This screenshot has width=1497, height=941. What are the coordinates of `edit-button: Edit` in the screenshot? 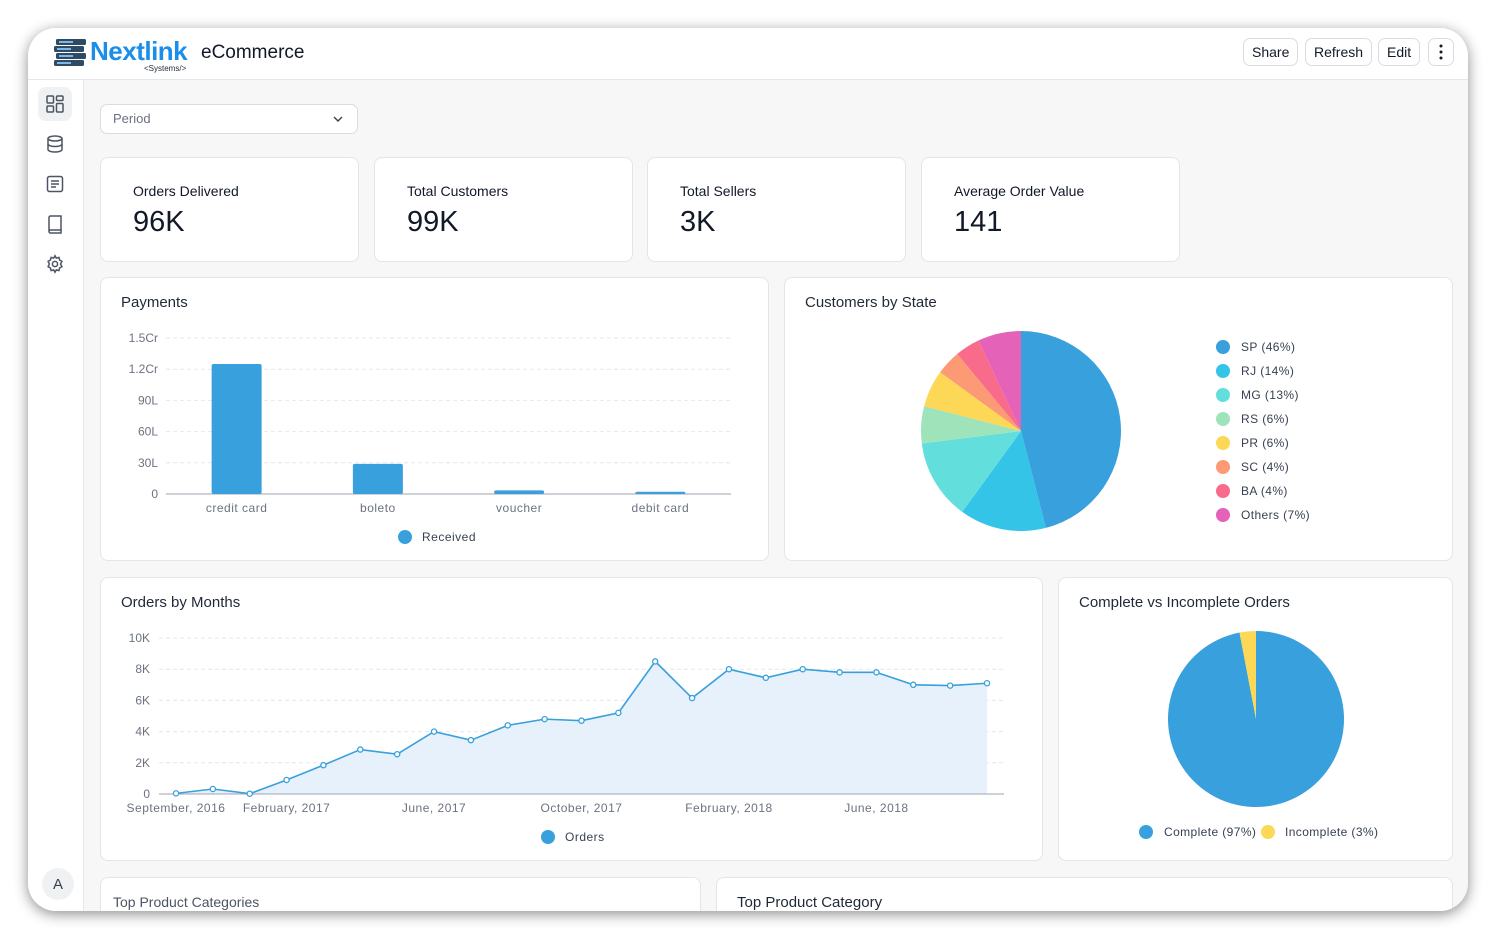 It's located at (1399, 52).